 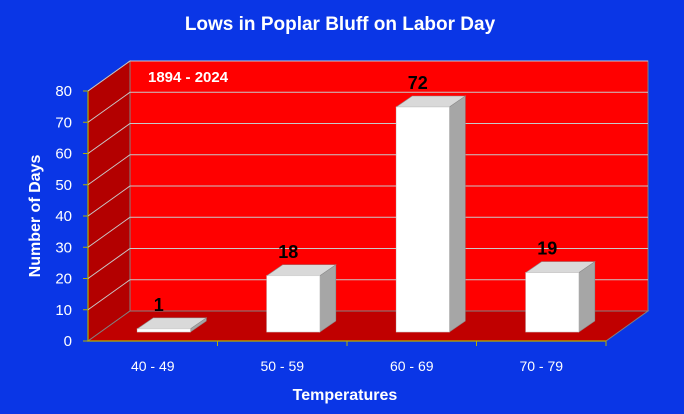 I want to click on data-label: 1, so click(x=159, y=305).